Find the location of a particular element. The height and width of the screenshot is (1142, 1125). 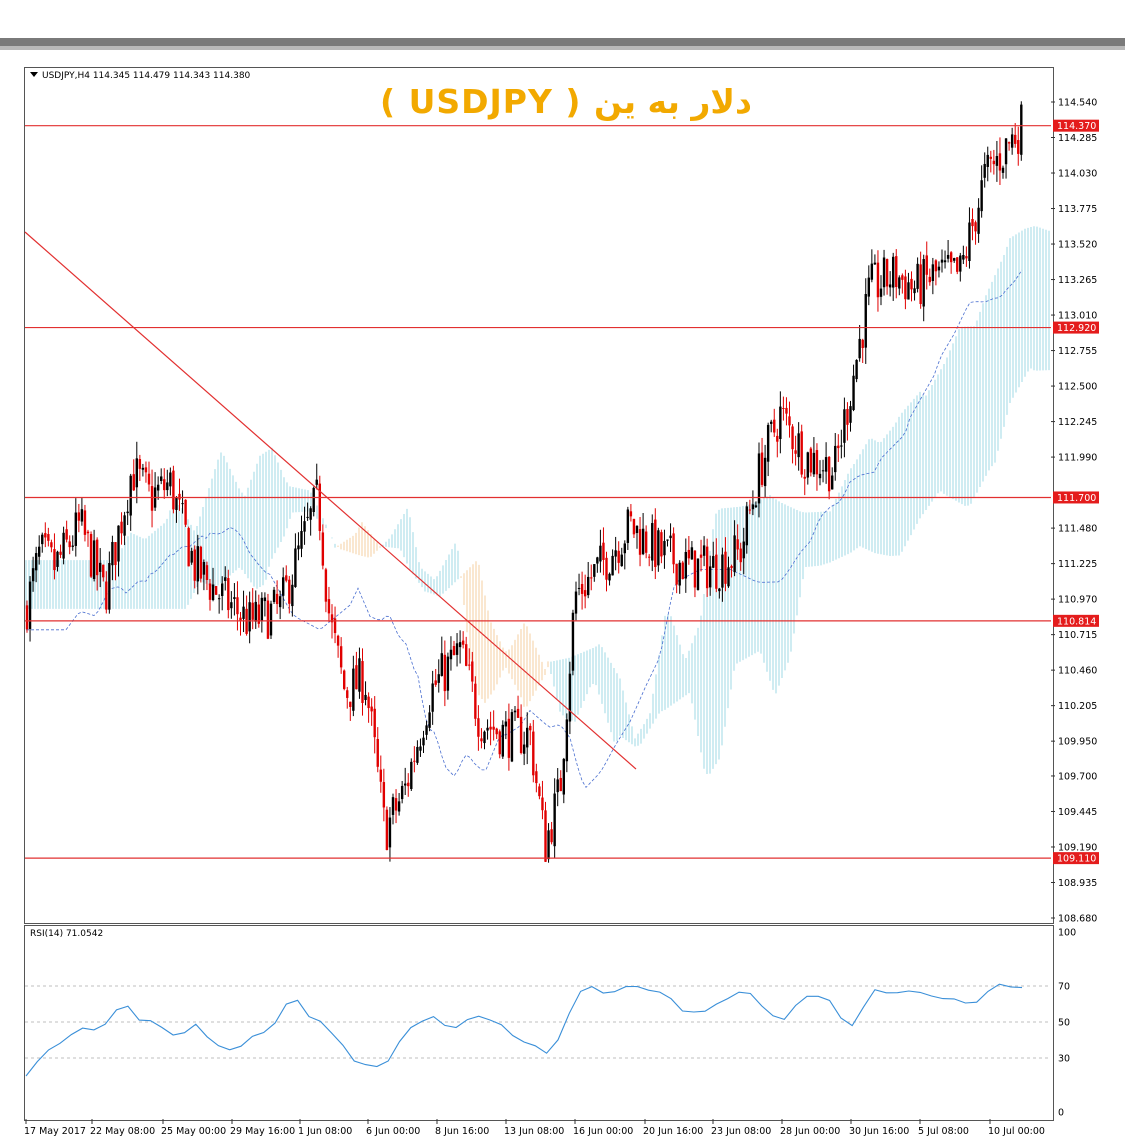

price-tick-label: 110.460 is located at coordinates (1077, 671).